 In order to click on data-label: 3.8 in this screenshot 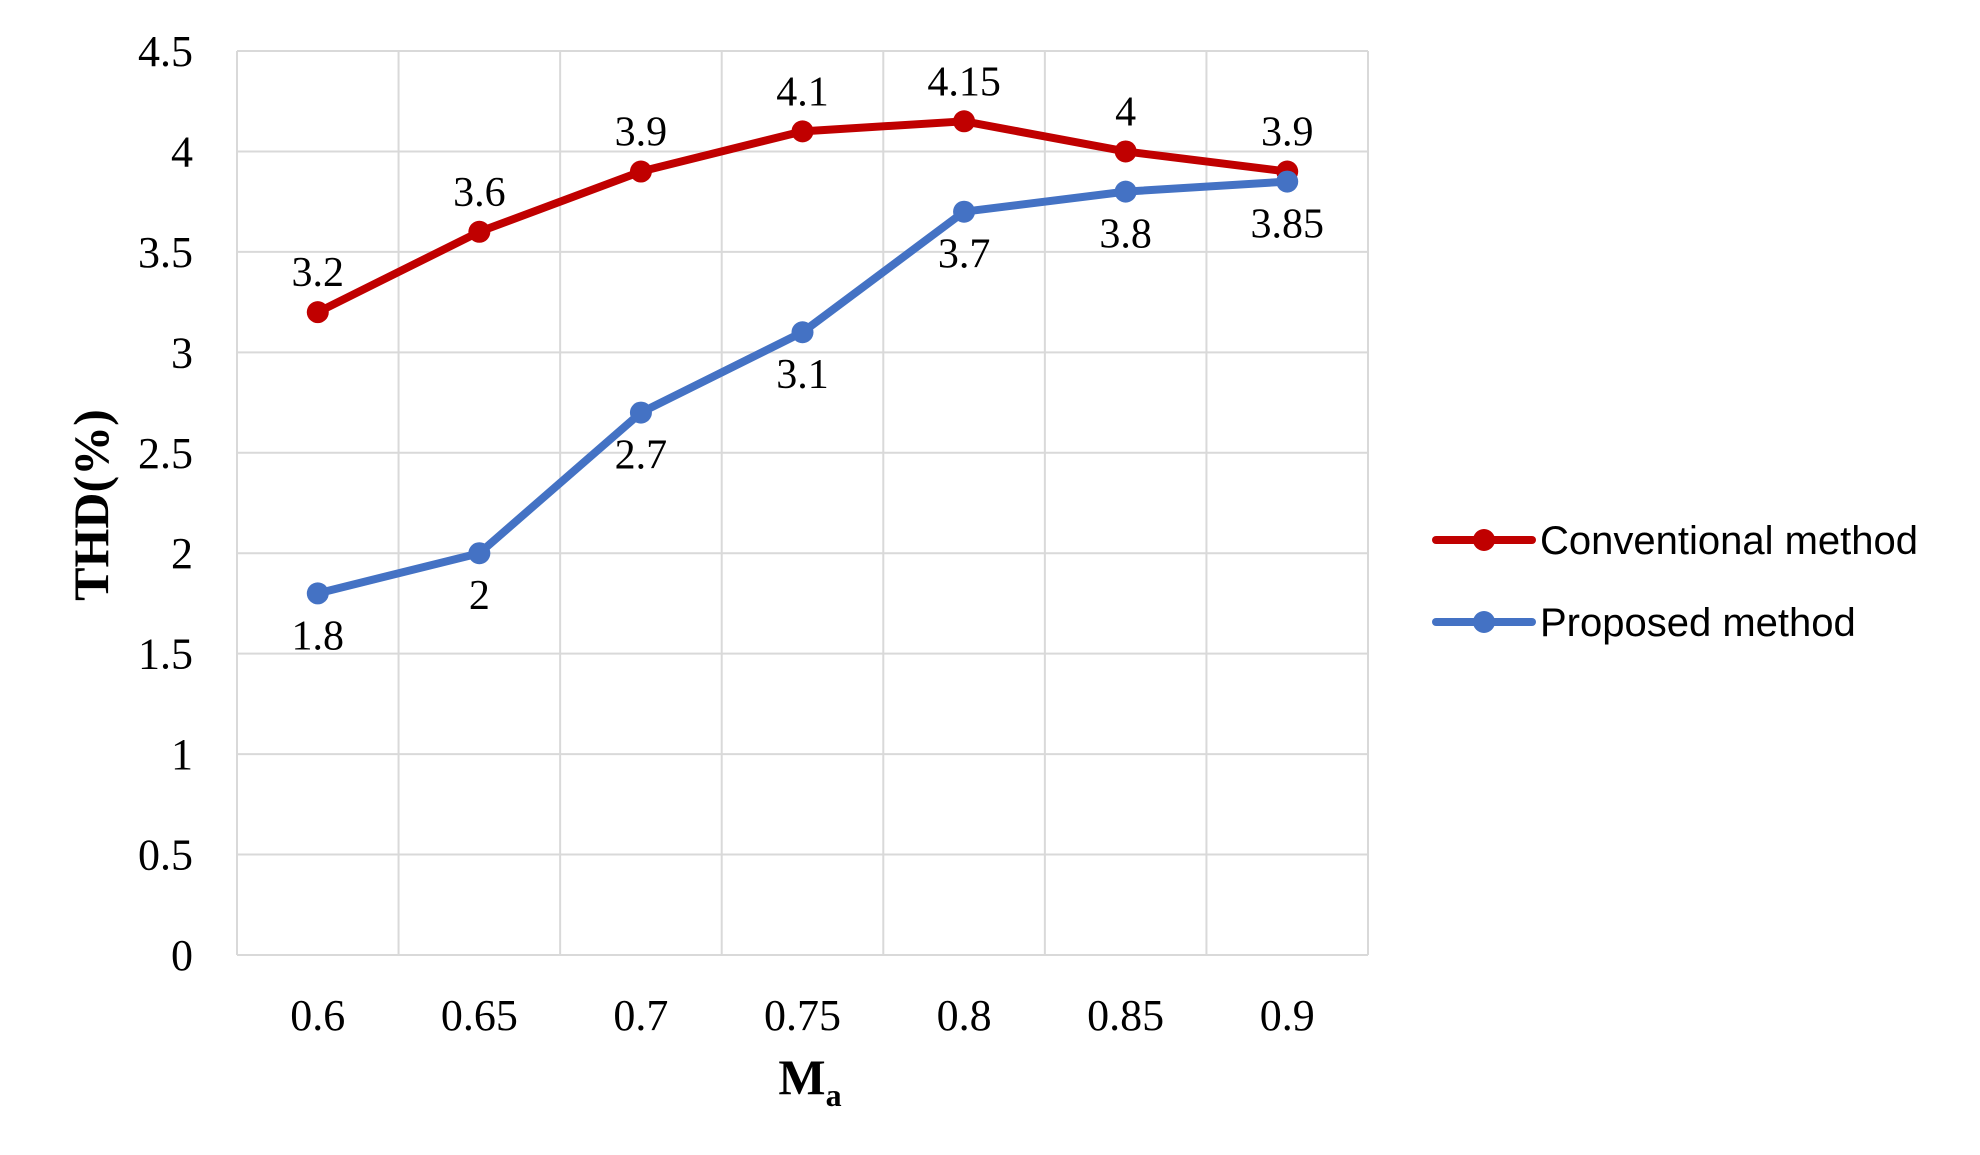, I will do `click(1125, 235)`.